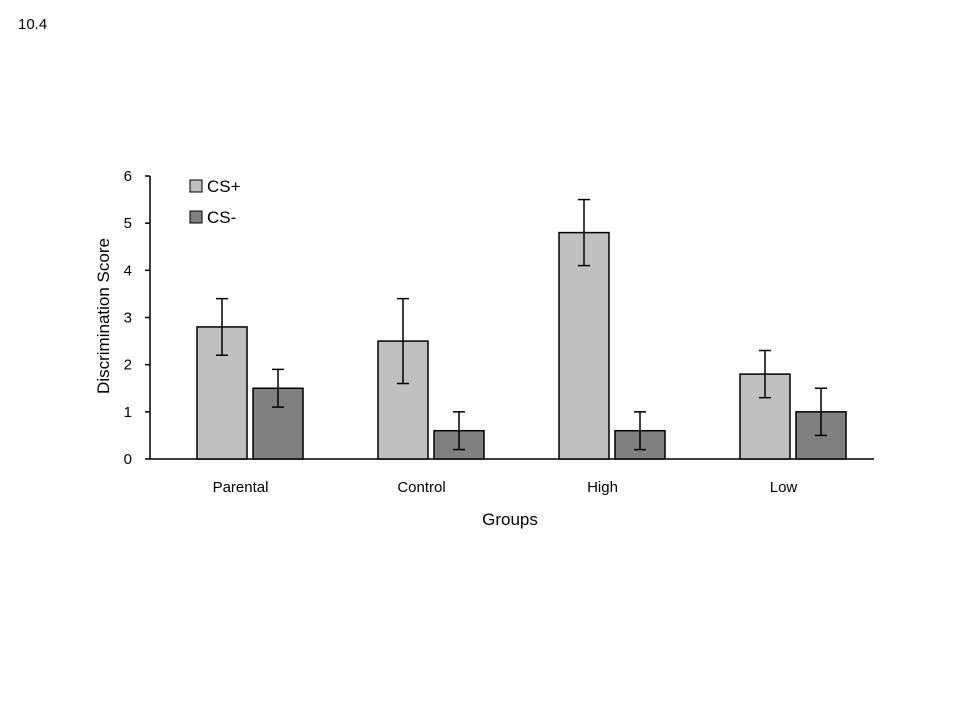 The image size is (960, 720). What do you see at coordinates (584, 345) in the screenshot?
I see `bar-cs-high` at bounding box center [584, 345].